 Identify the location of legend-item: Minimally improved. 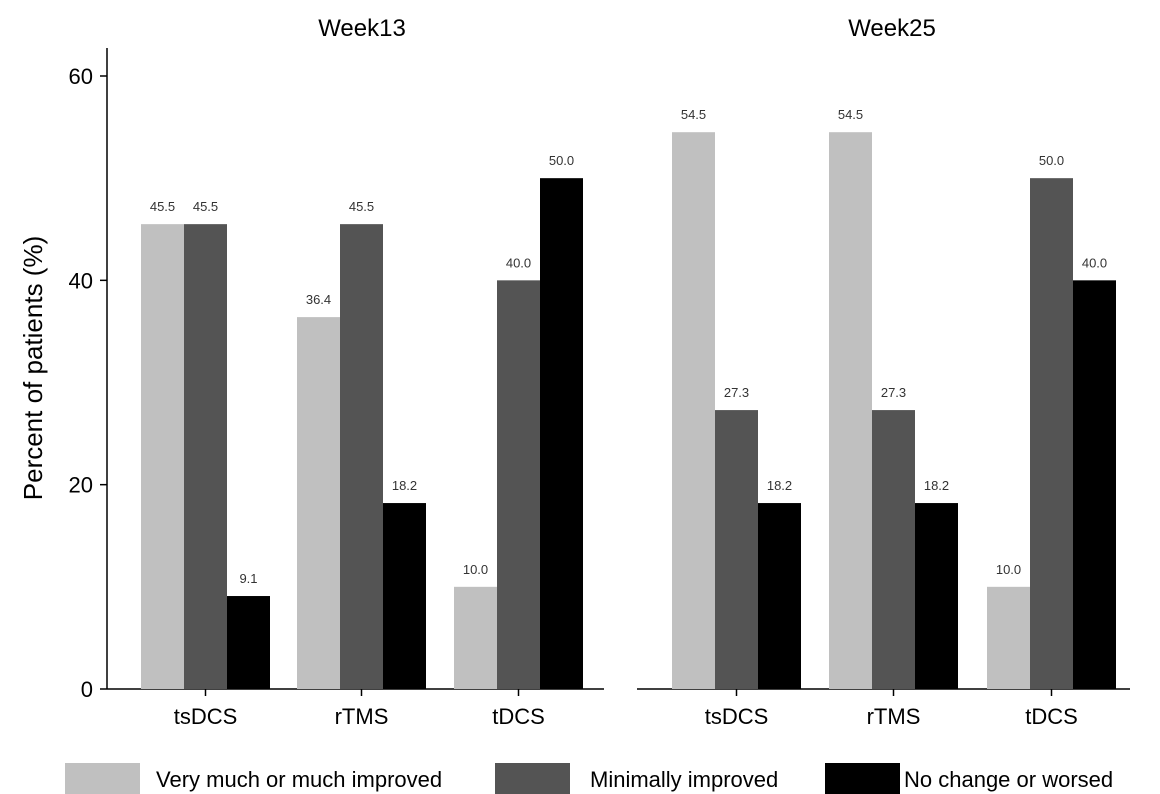
(636, 778).